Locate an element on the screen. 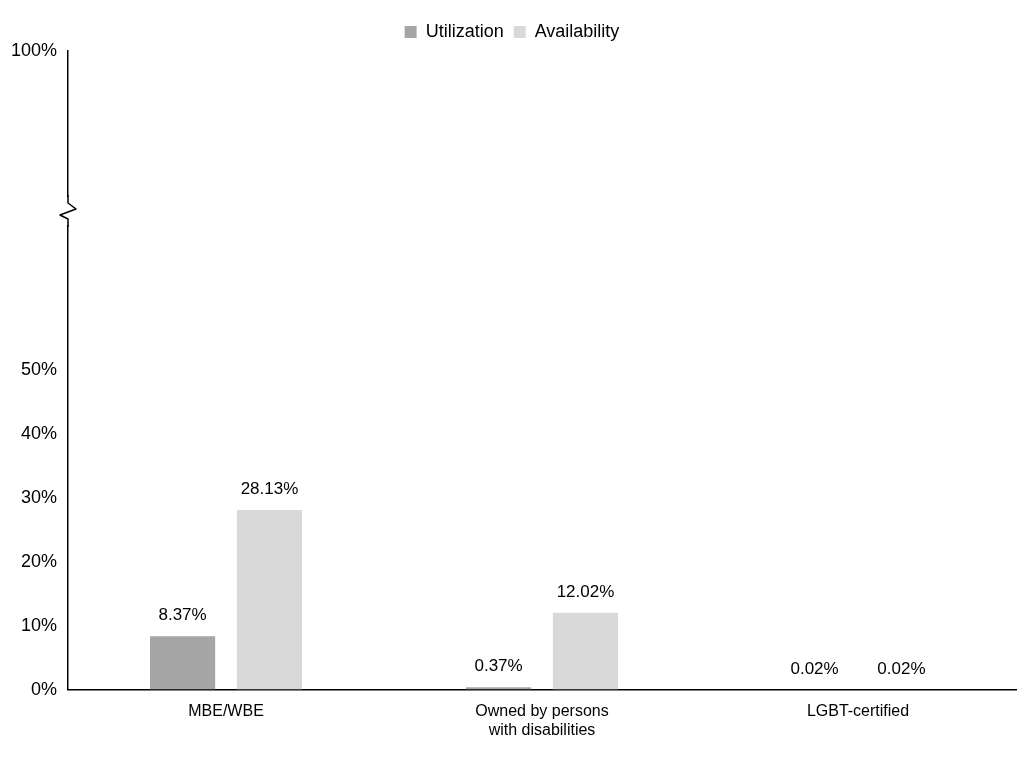  y-tick-label: 50% is located at coordinates (39, 369).